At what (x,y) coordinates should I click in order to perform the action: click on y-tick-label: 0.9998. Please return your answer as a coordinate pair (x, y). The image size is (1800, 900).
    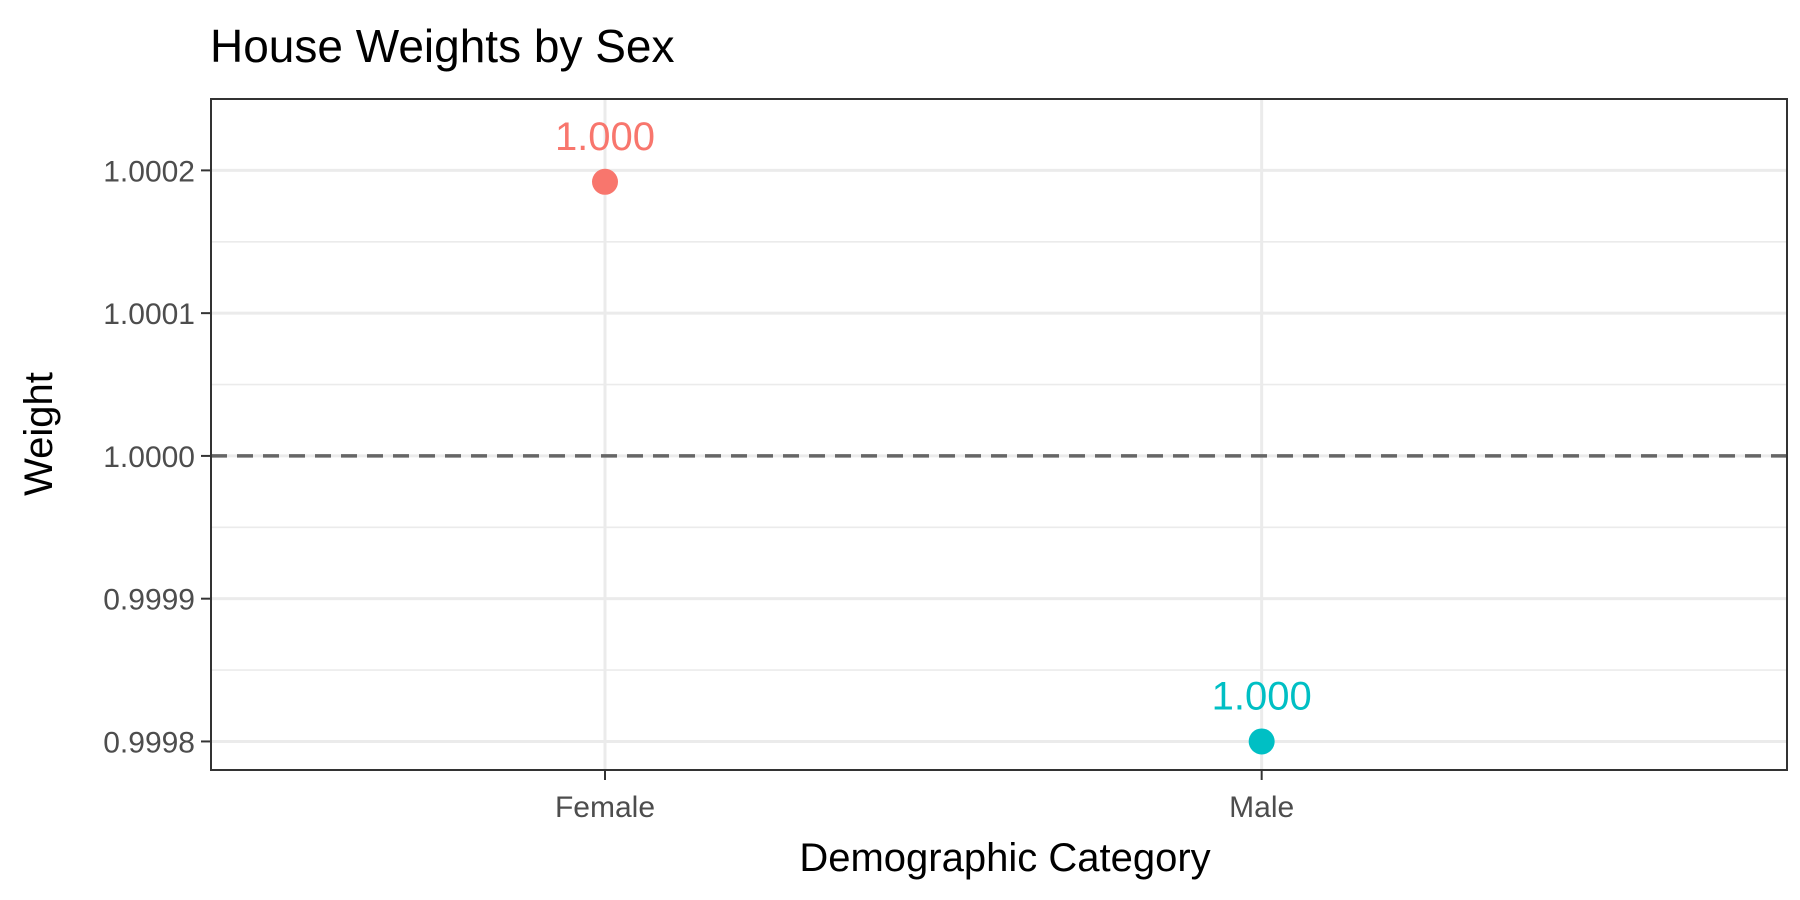
    Looking at the image, I should click on (149, 742).